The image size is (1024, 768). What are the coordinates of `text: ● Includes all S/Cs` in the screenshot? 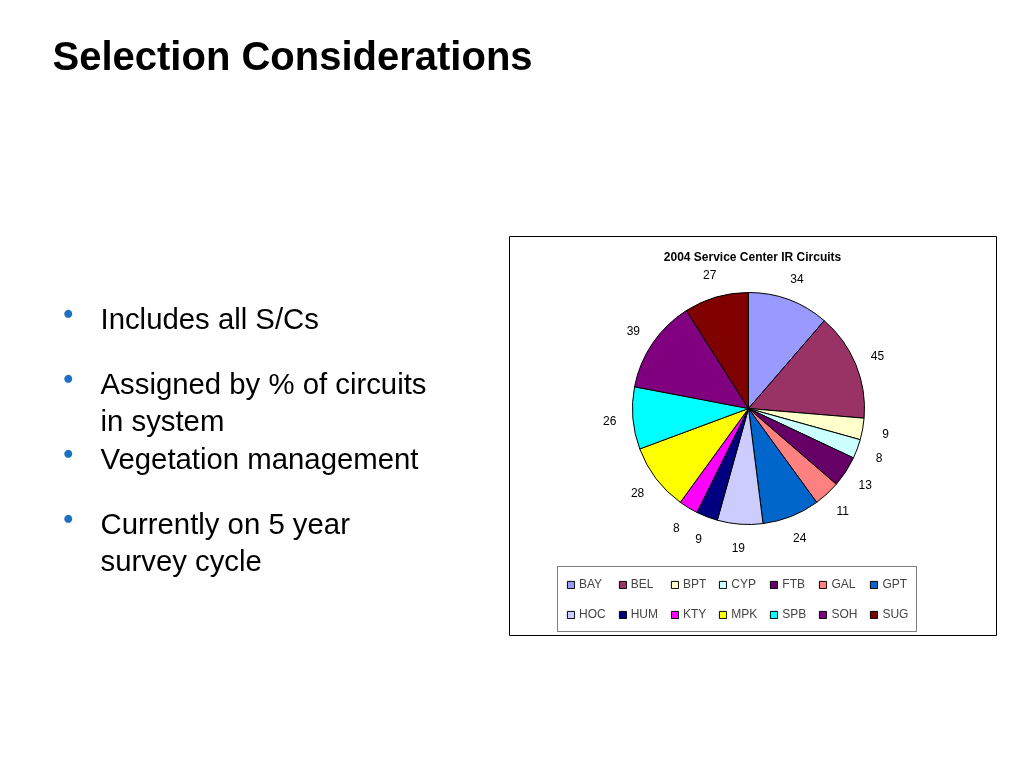 It's located at (190, 318).